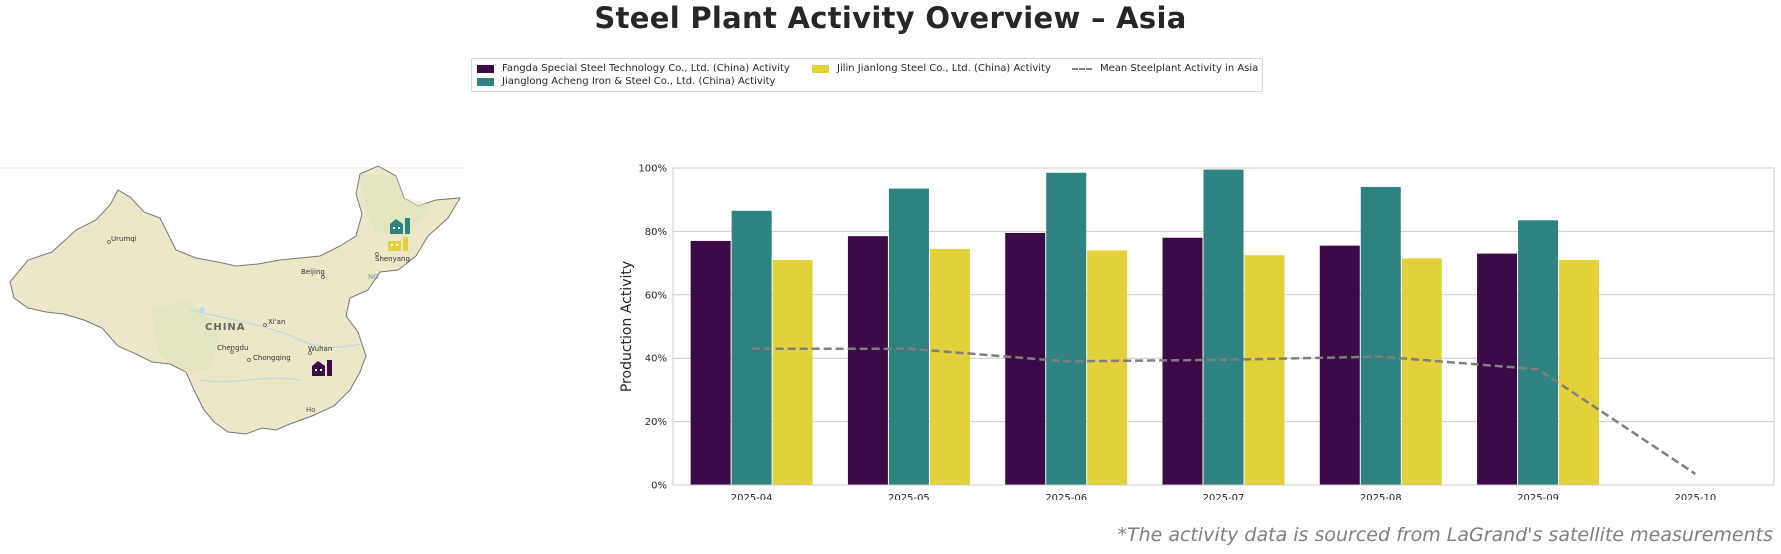  I want to click on legend-swatch-jianglong, so click(485, 81).